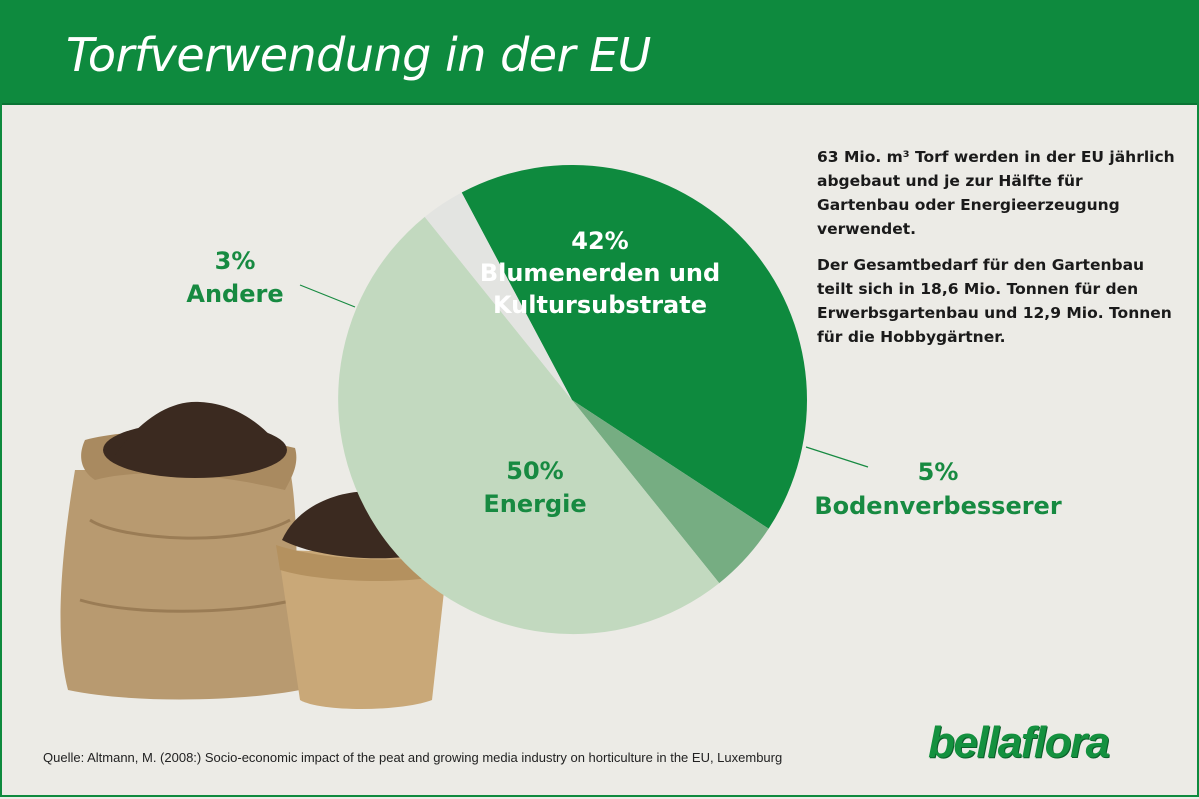 The height and width of the screenshot is (799, 1199). Describe the element at coordinates (327, 296) in the screenshot. I see `leader-line-andere` at that location.